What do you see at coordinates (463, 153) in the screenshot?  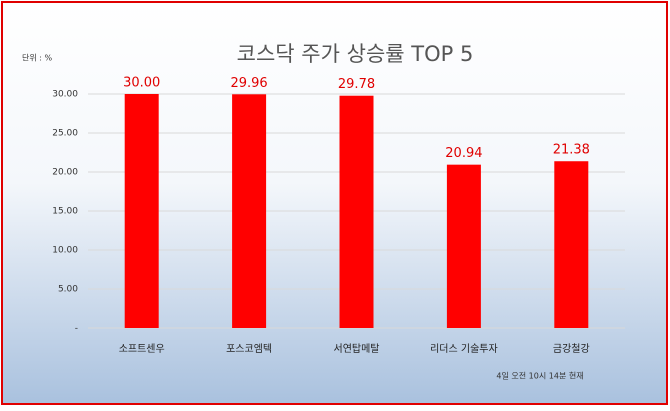 I see `value-label: 20.94` at bounding box center [463, 153].